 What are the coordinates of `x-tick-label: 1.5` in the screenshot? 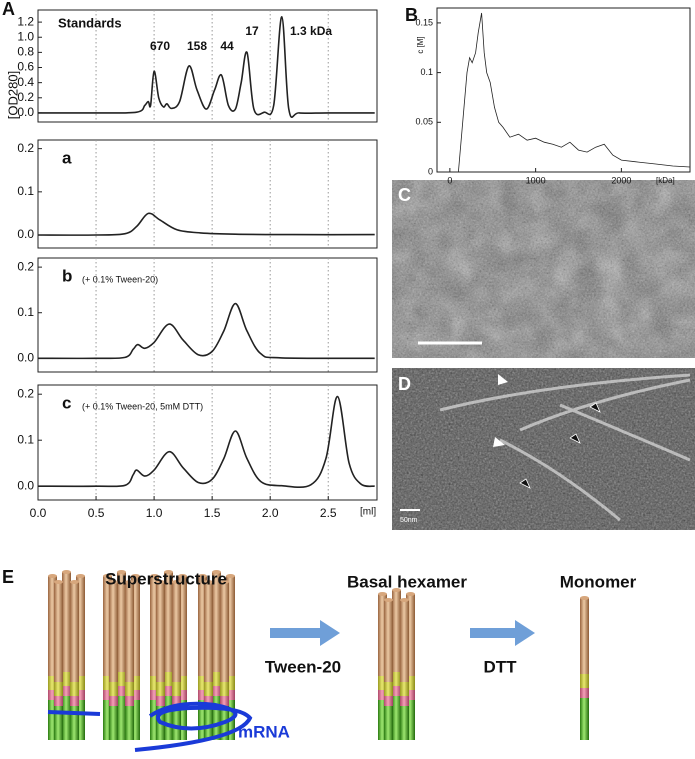 It's located at (212, 513).